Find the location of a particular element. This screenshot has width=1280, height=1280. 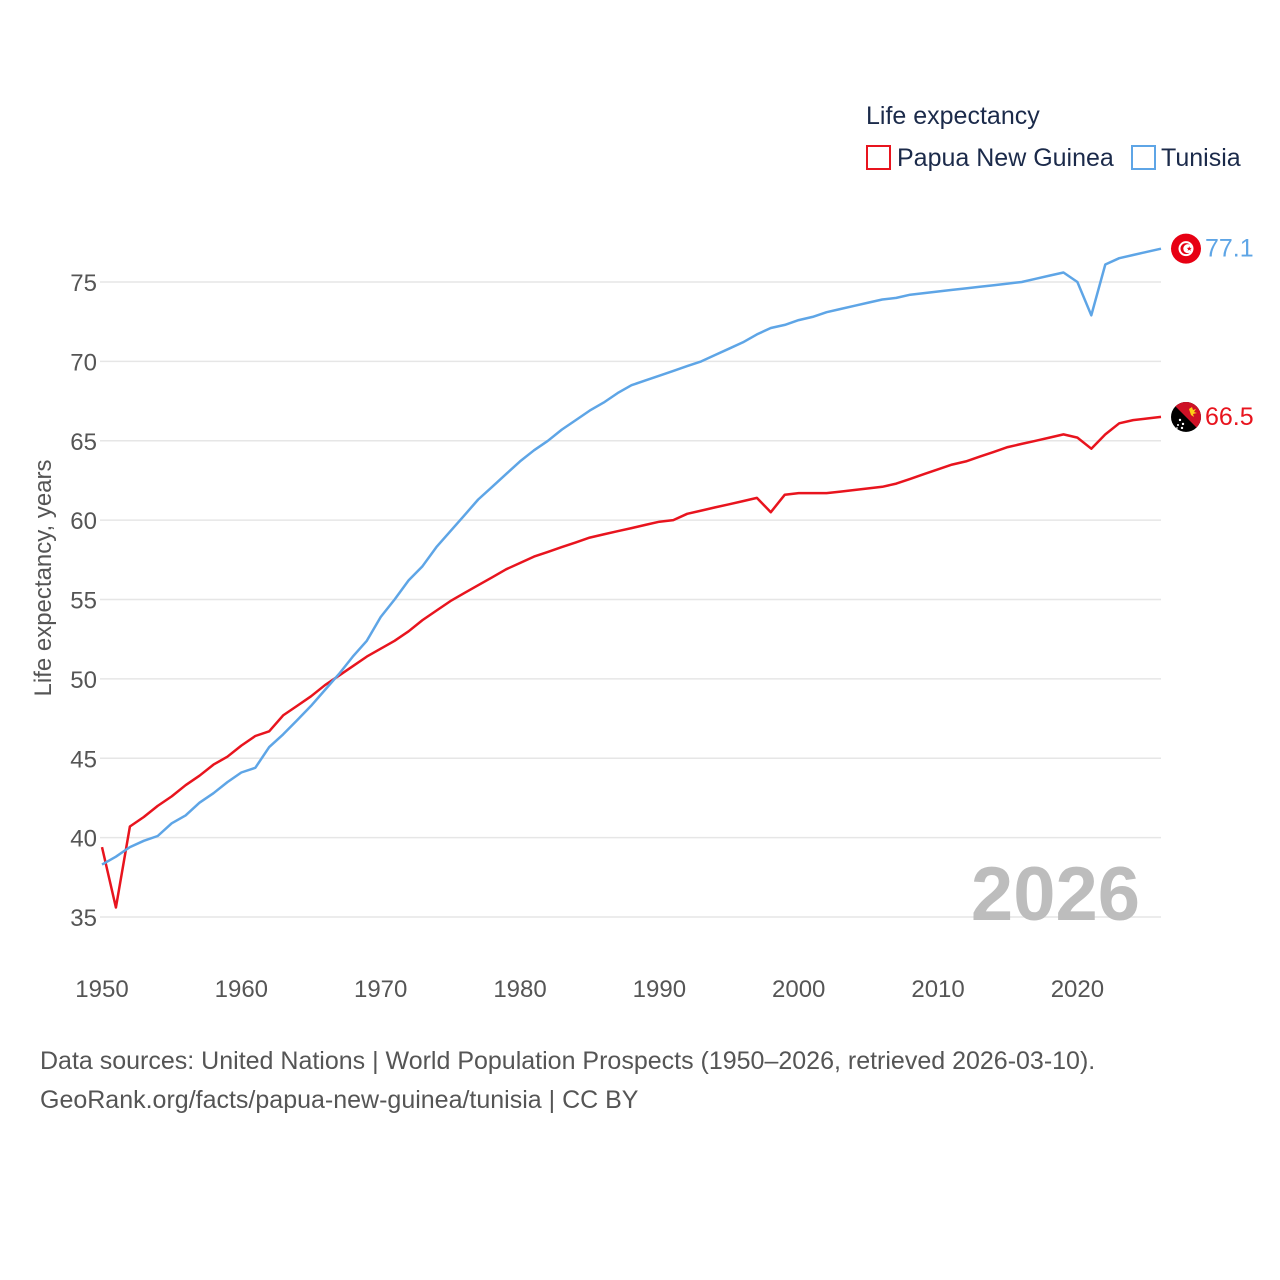

legend-swatch-tunisia is located at coordinates (1143, 157).